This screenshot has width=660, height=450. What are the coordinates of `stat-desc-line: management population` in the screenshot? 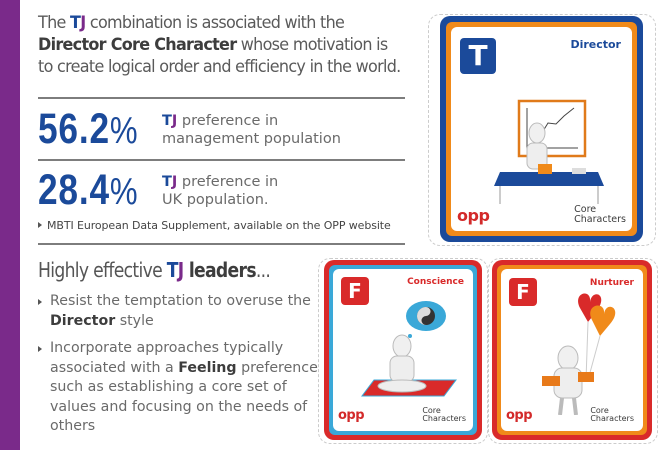 It's located at (251, 139).